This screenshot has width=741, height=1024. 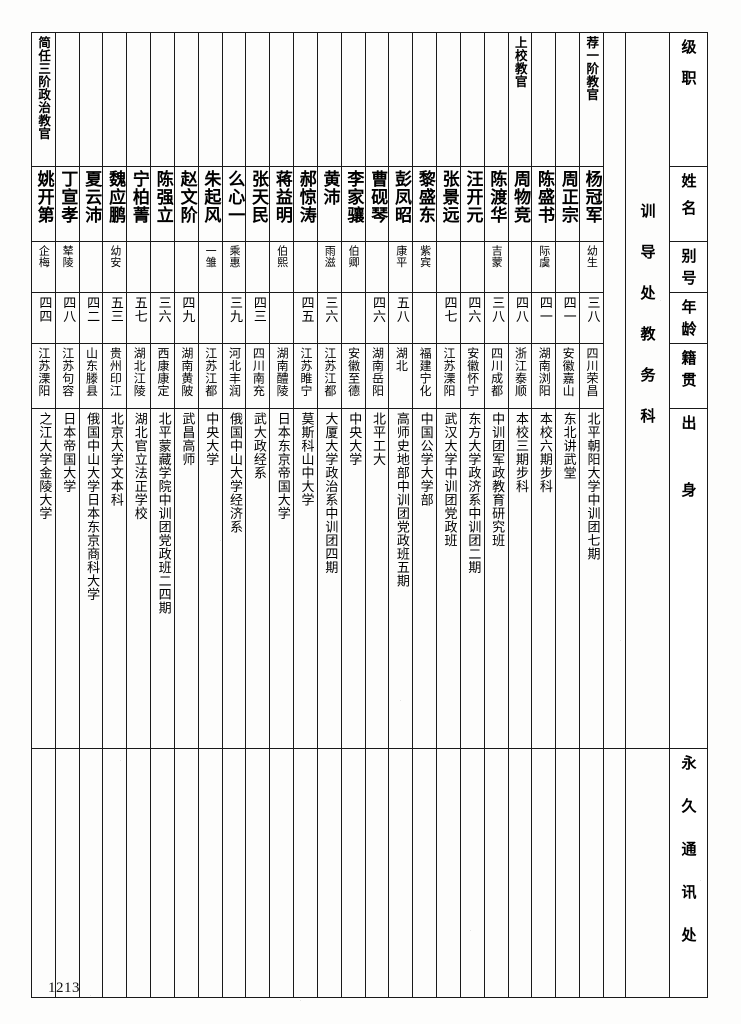 I want to click on name-text: 张天民, so click(x=258, y=197).